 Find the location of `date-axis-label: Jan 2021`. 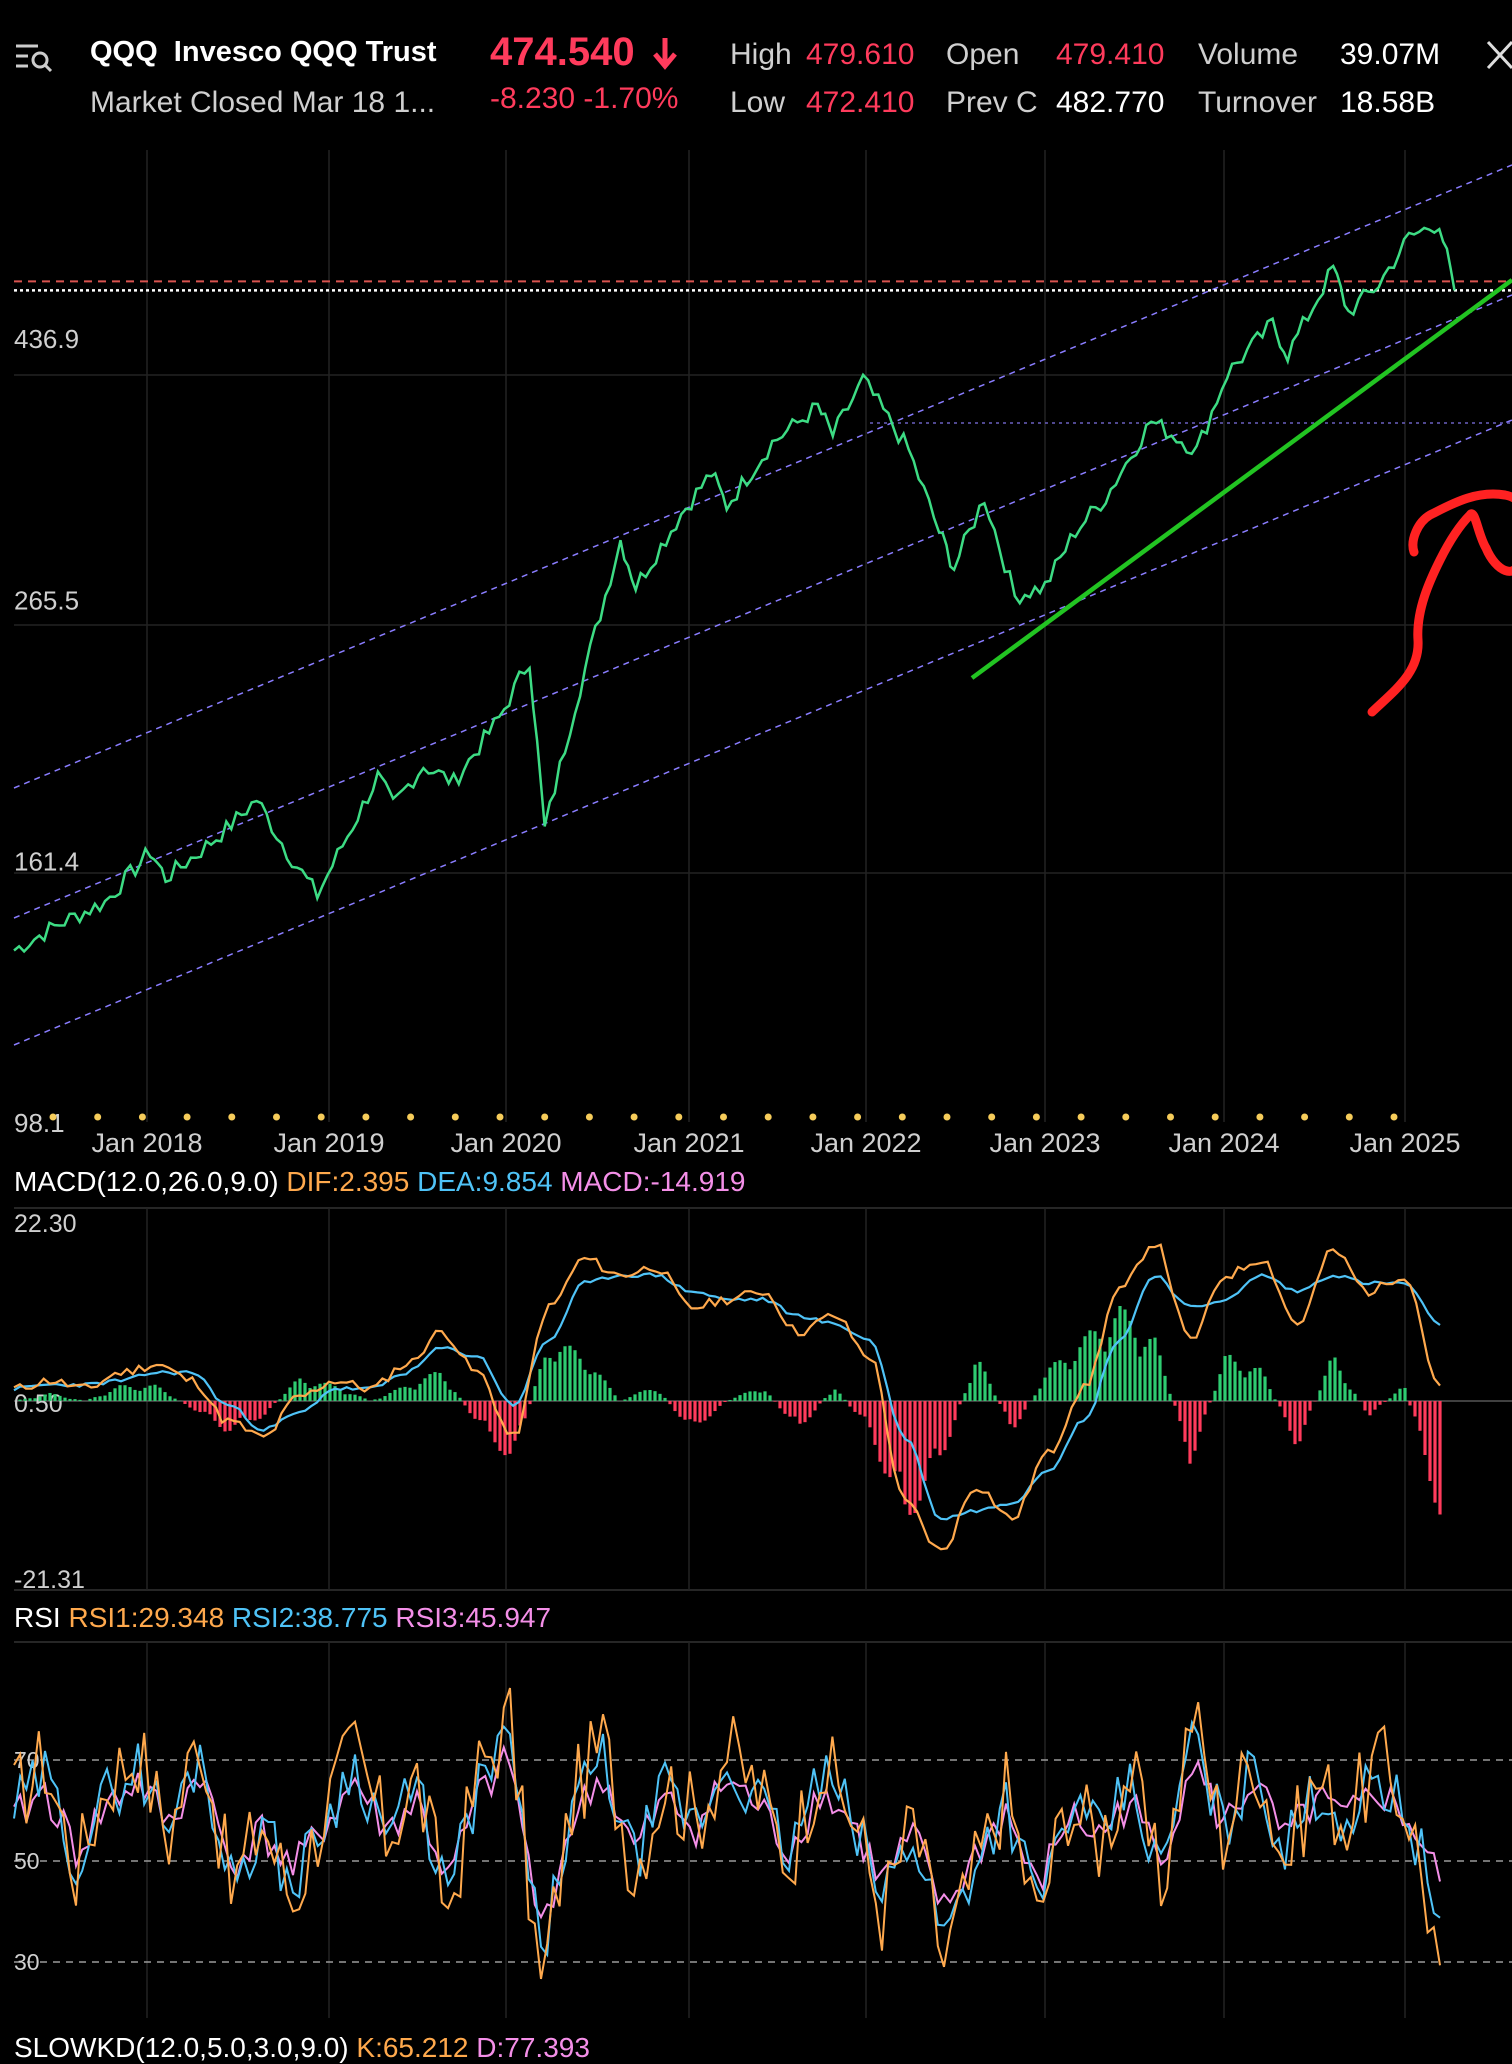

date-axis-label: Jan 2021 is located at coordinates (688, 1143).